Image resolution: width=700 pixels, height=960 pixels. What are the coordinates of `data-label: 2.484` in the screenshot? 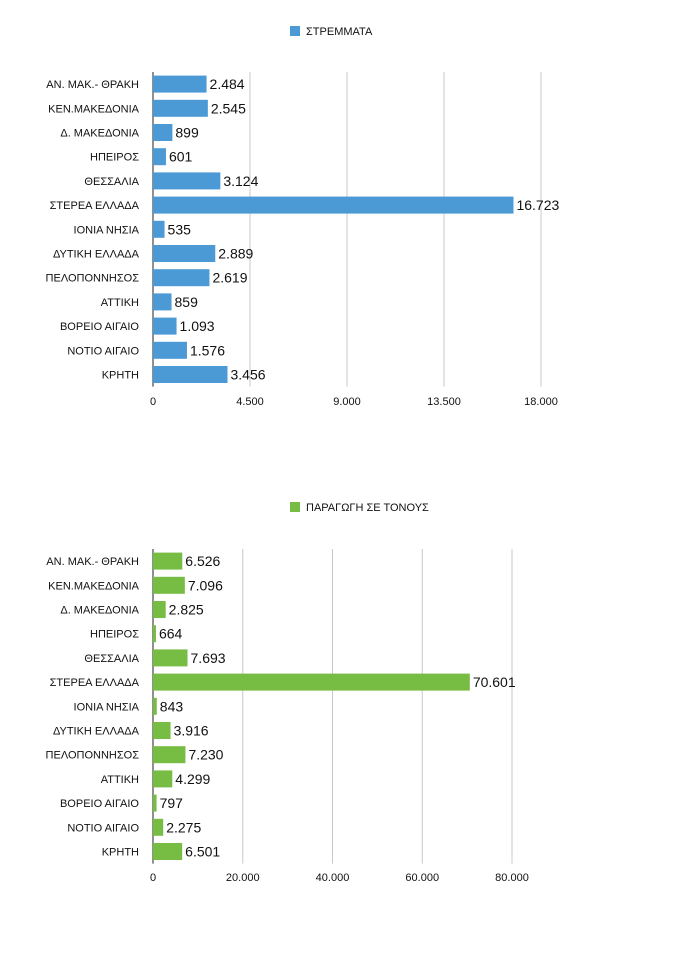 It's located at (227, 84).